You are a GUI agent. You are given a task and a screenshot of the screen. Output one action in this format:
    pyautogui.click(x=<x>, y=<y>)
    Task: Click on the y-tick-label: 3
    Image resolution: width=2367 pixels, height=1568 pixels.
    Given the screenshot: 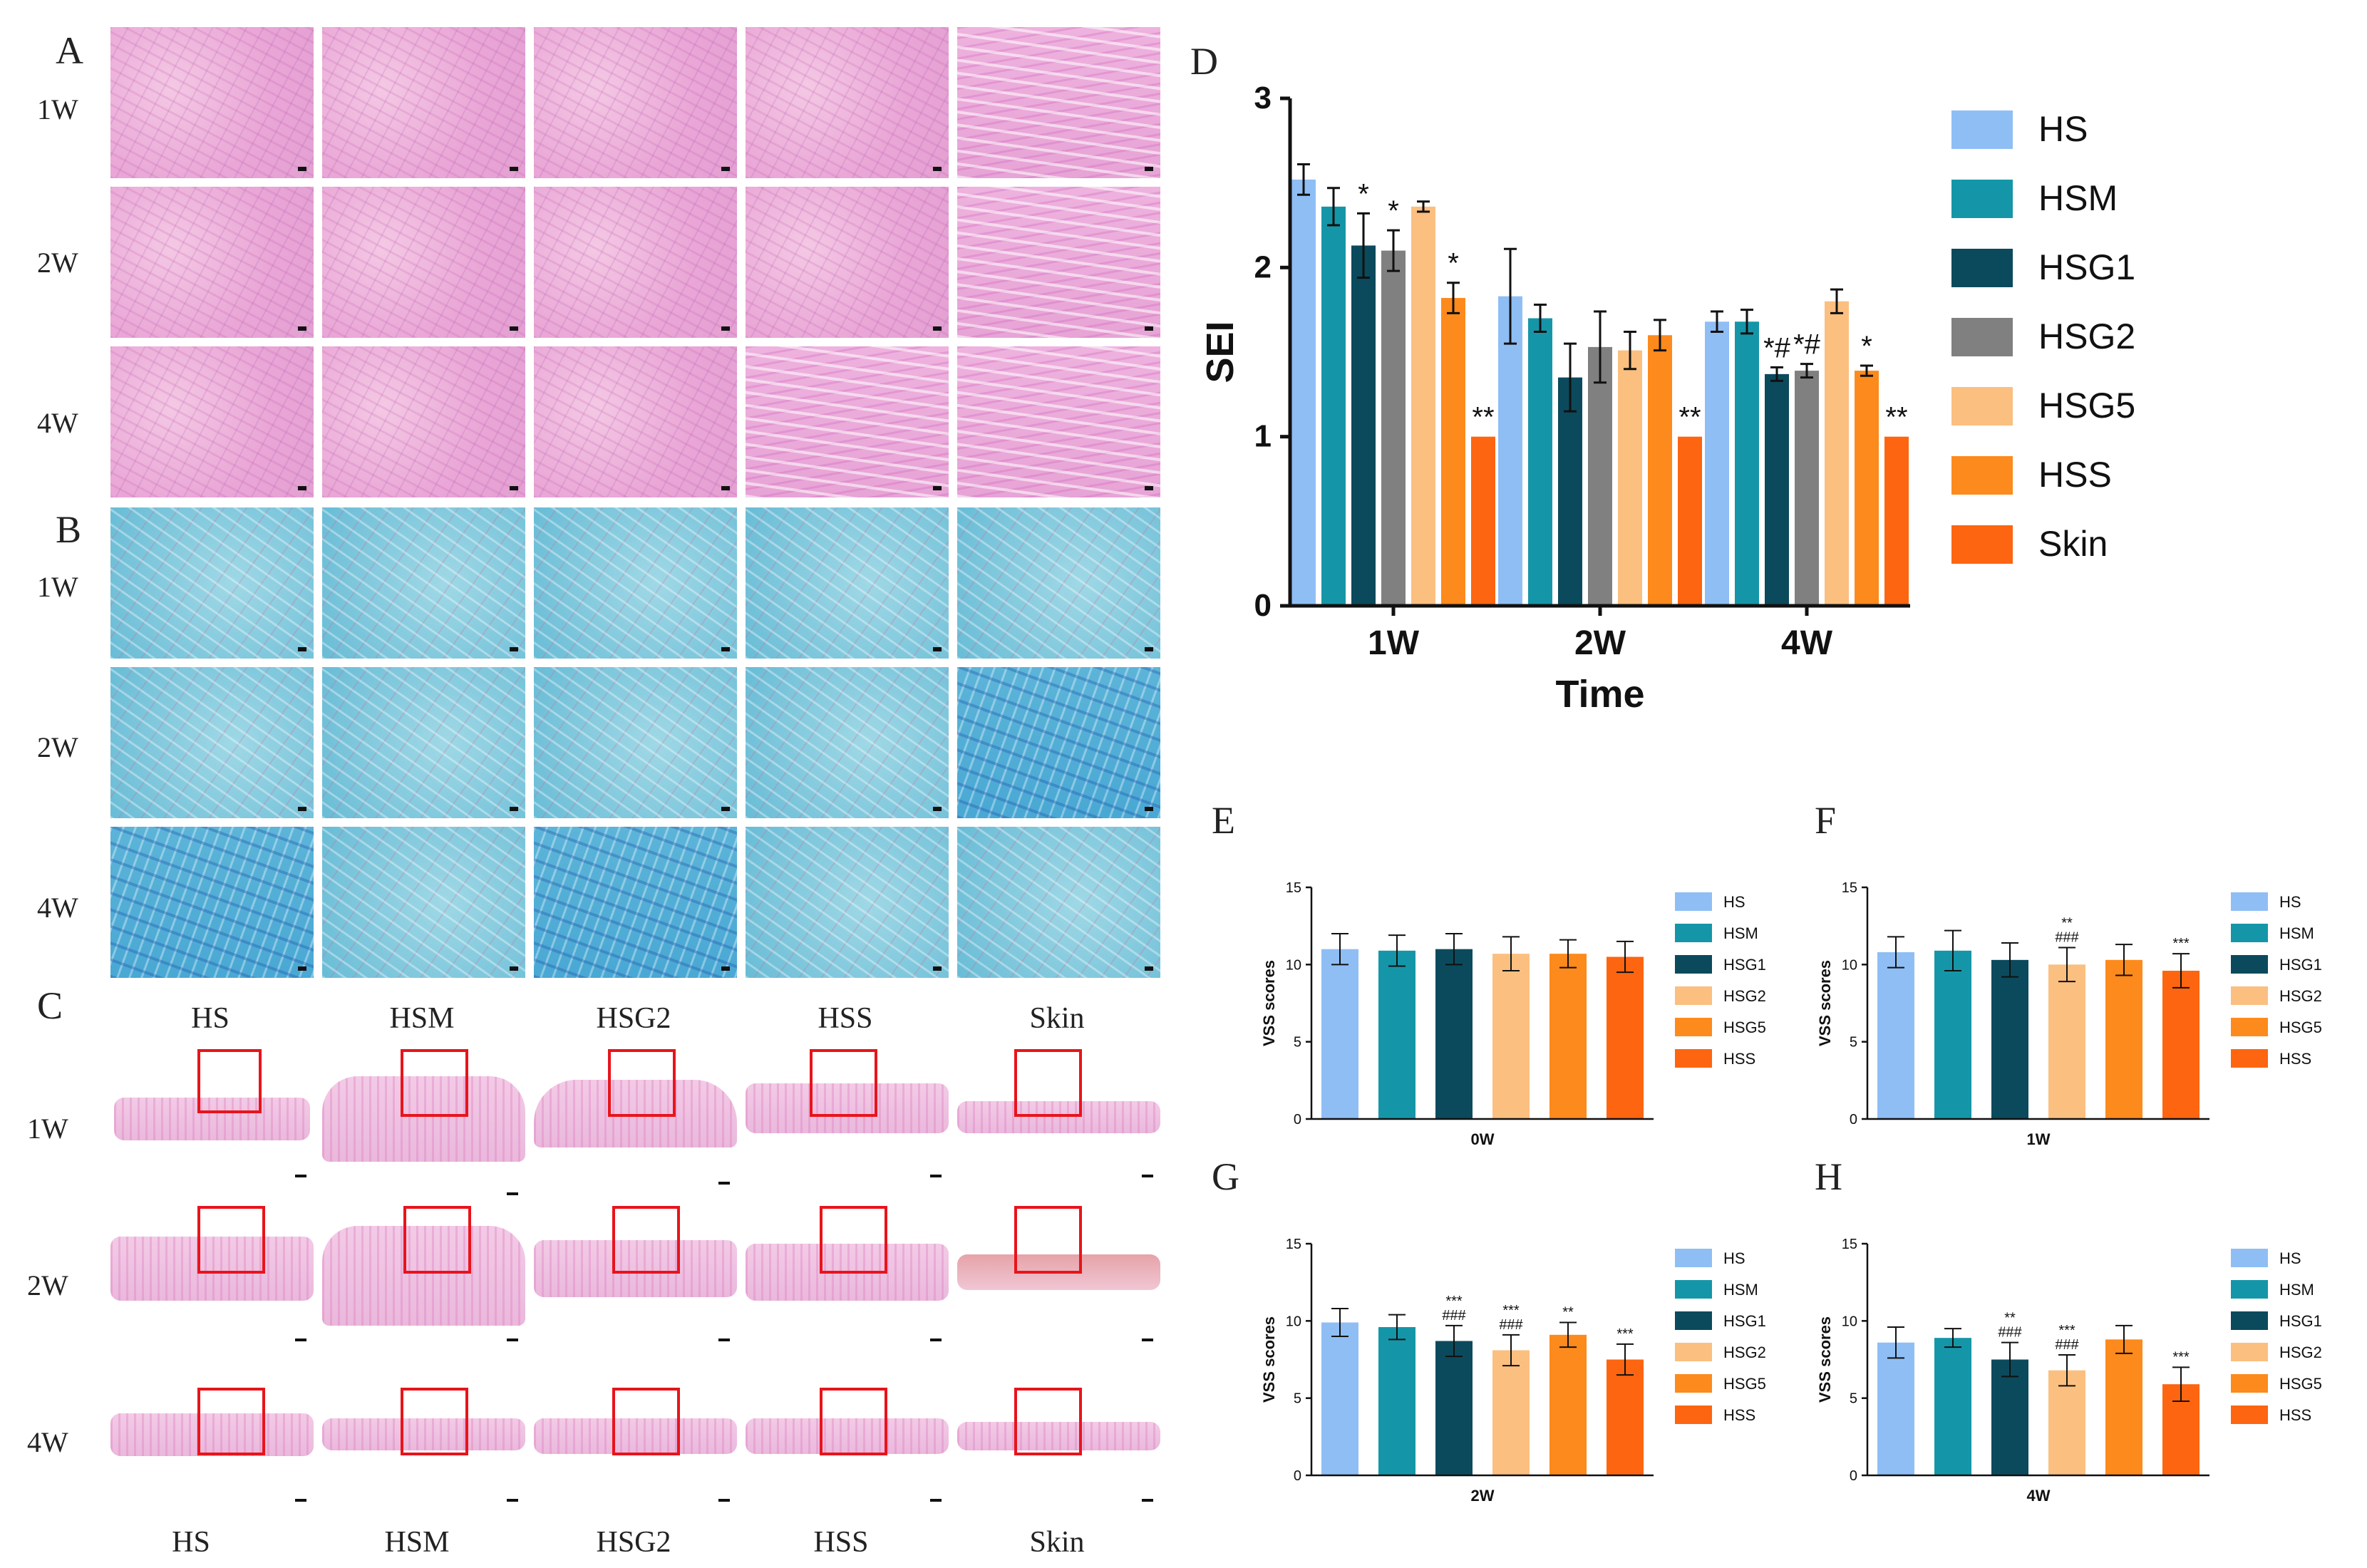 What is the action you would take?
    pyautogui.click(x=1263, y=98)
    